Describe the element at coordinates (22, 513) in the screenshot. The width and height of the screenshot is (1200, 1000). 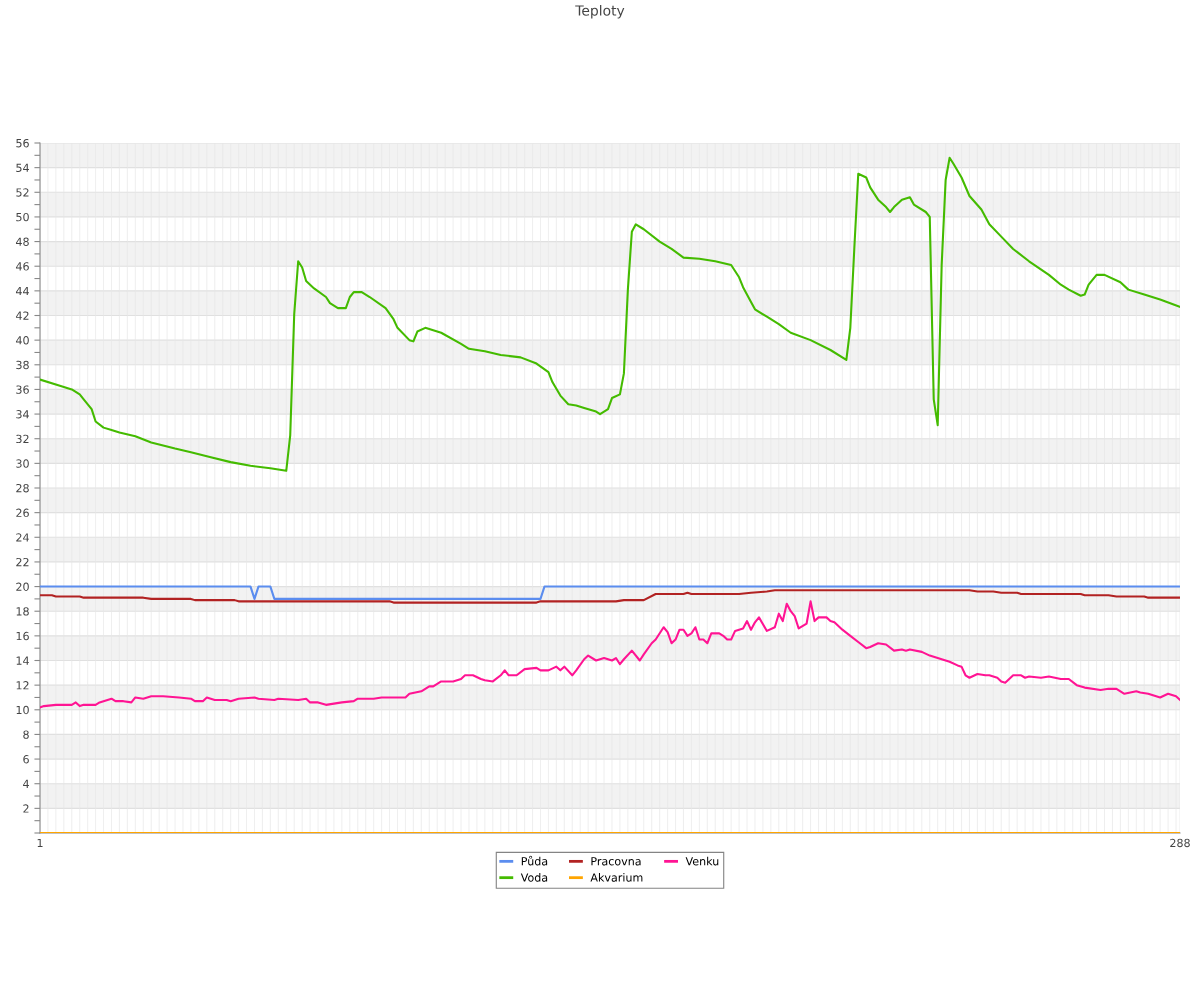
I see `y-tick-label: 26` at that location.